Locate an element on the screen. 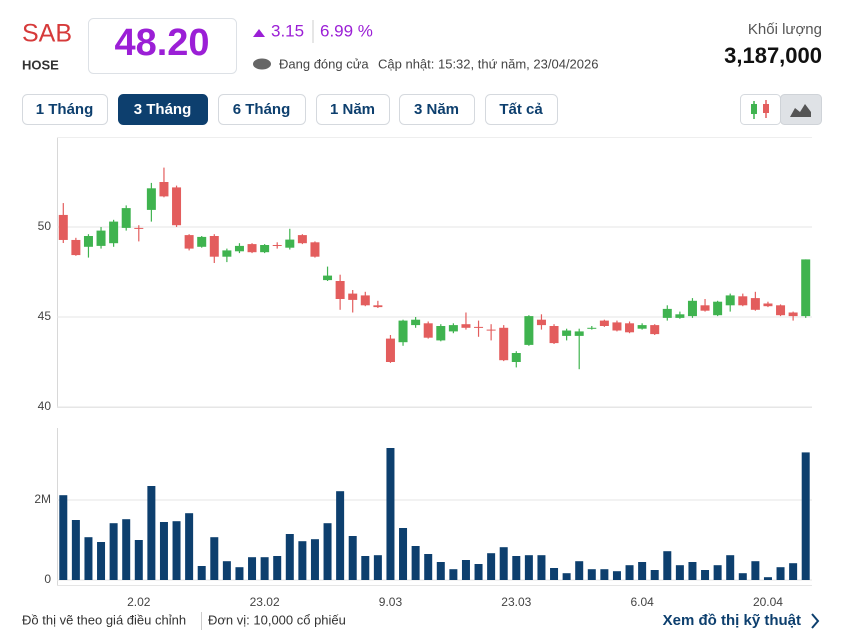  y-tick-label: 45 is located at coordinates (45, 316).